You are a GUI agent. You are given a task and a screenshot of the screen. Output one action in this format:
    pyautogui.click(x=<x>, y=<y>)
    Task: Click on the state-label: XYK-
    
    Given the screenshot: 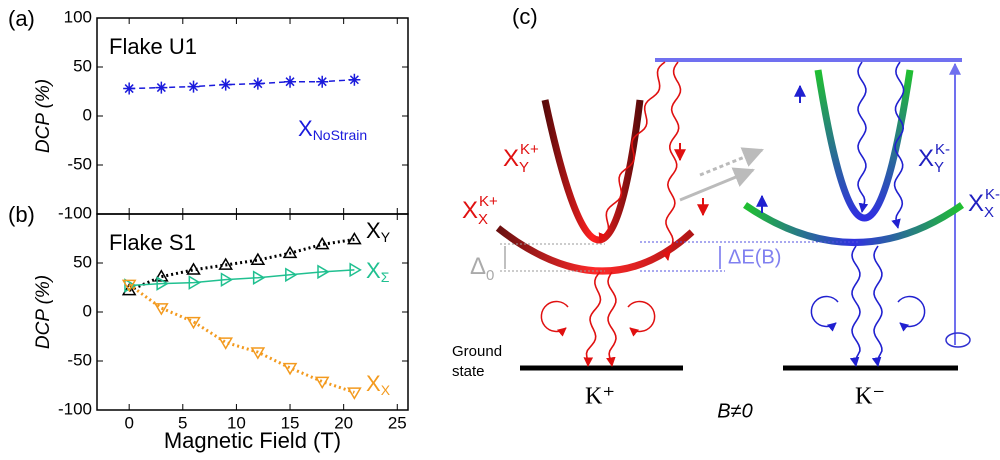 What is the action you would take?
    pyautogui.click(x=934, y=158)
    